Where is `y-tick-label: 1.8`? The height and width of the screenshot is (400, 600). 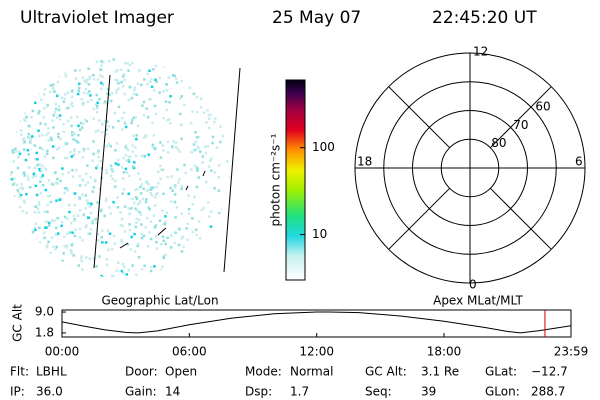 y-tick-label: 1.8 is located at coordinates (44, 332).